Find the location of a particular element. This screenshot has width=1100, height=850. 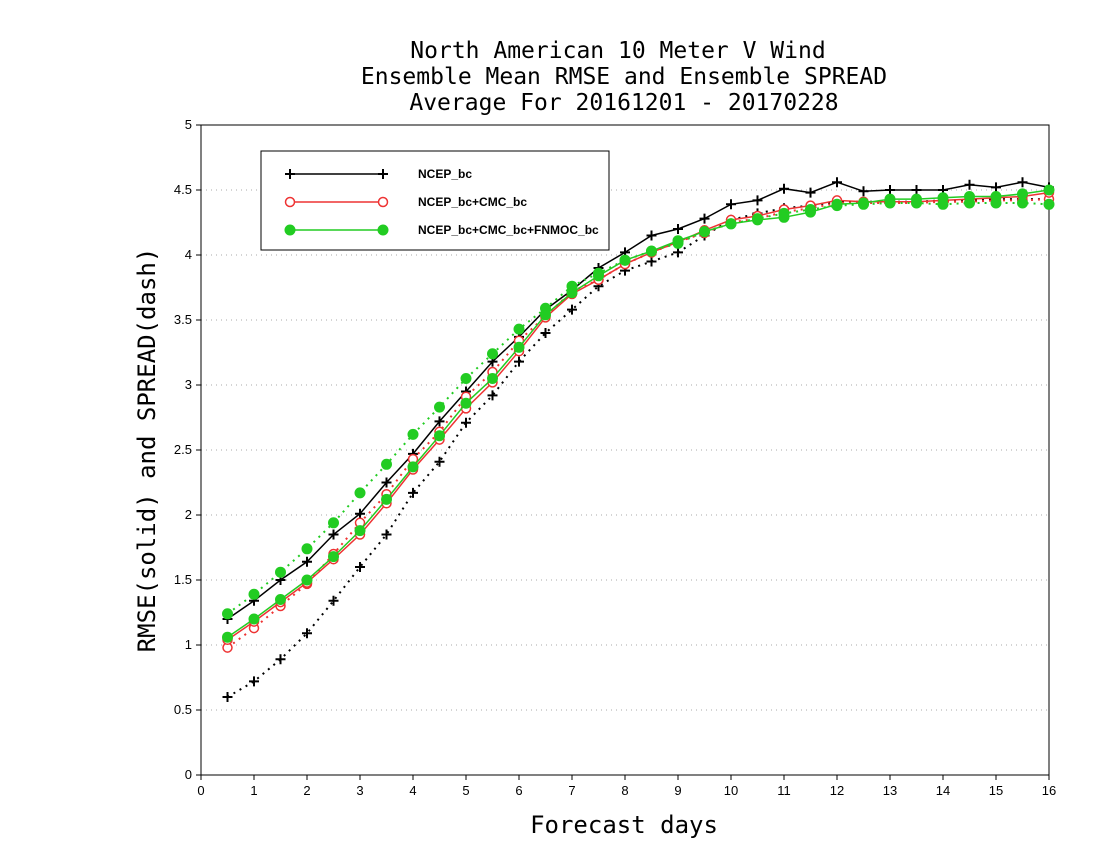

x-tick-label: 9 is located at coordinates (677, 790).